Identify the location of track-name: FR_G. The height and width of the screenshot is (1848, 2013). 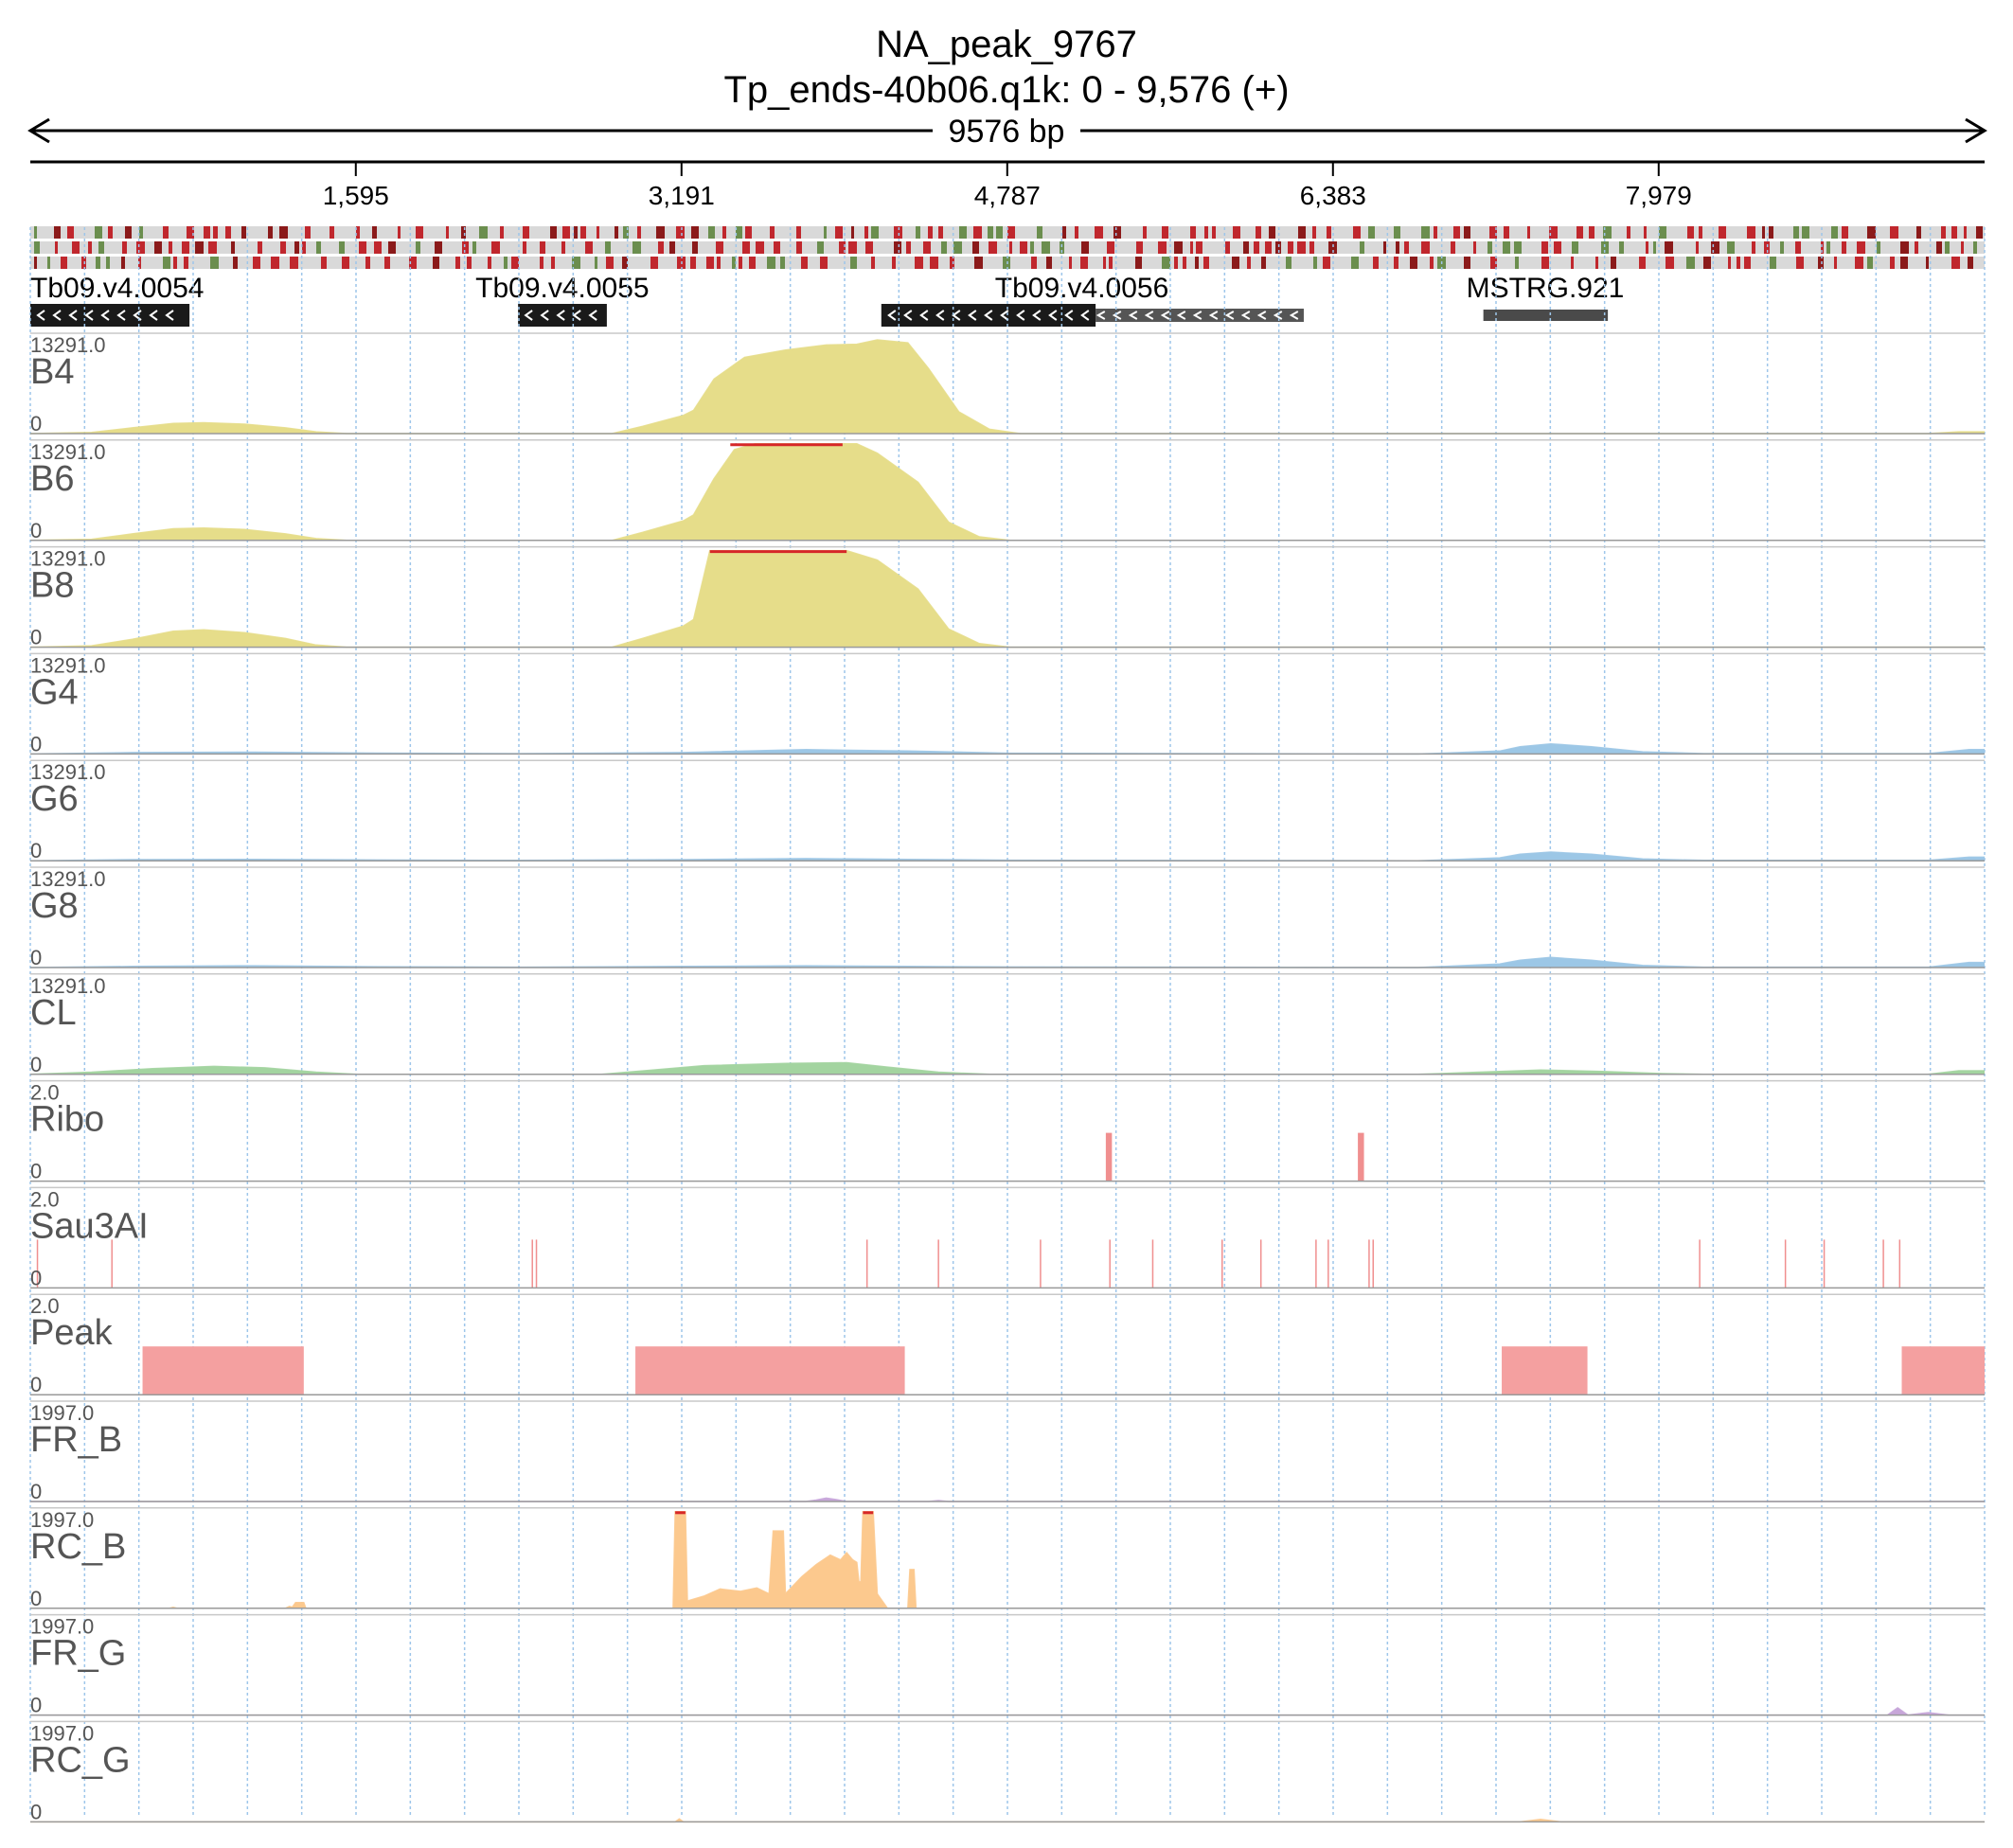
(78, 1654).